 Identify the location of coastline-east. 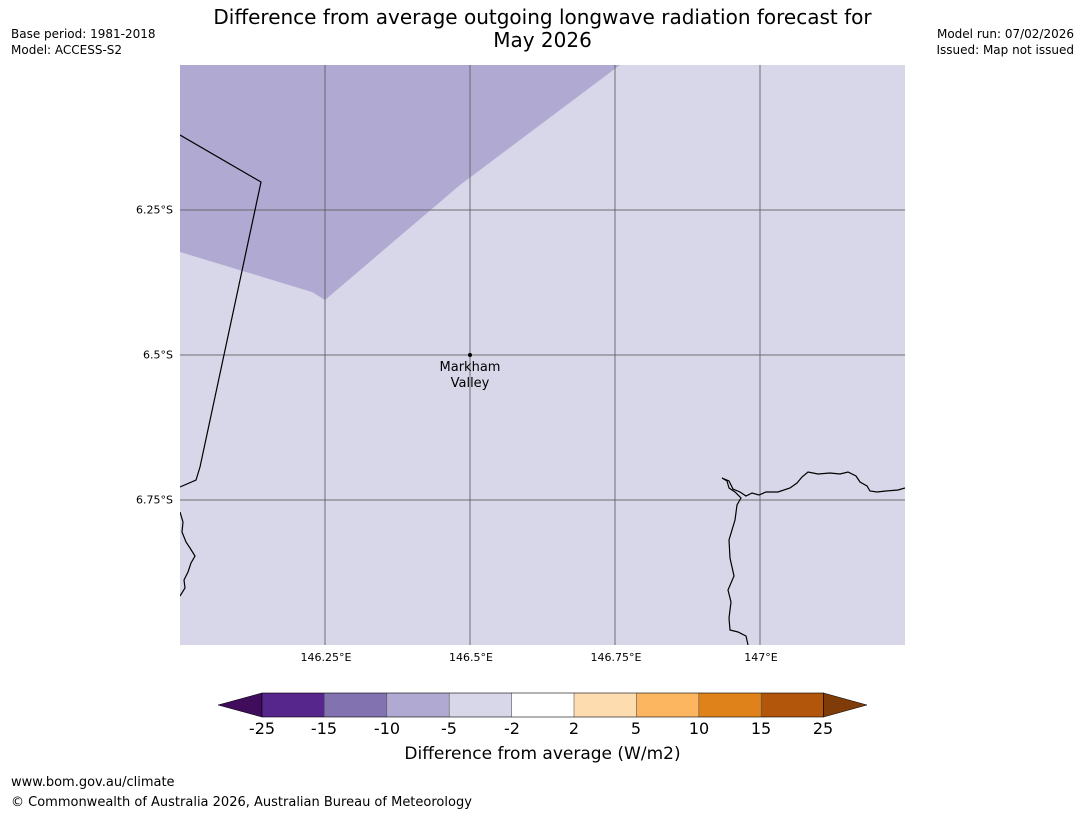
(813, 558).